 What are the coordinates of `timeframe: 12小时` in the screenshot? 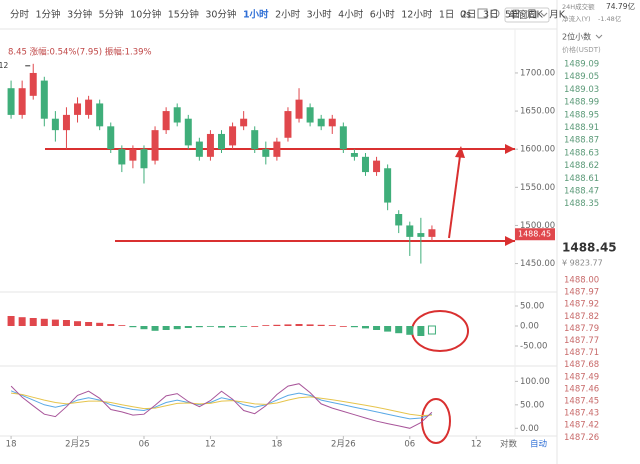 It's located at (417, 15).